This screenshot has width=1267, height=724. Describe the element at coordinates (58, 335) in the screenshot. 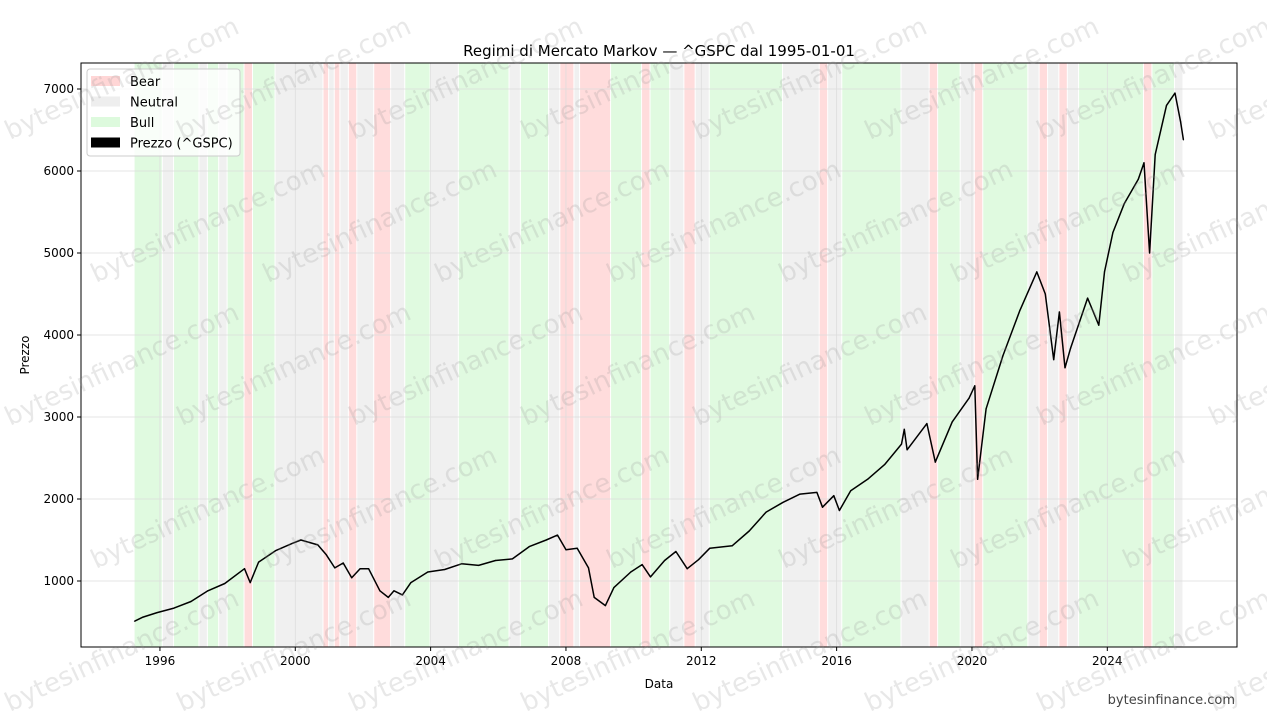

I see `y-tick-label: 4000` at that location.